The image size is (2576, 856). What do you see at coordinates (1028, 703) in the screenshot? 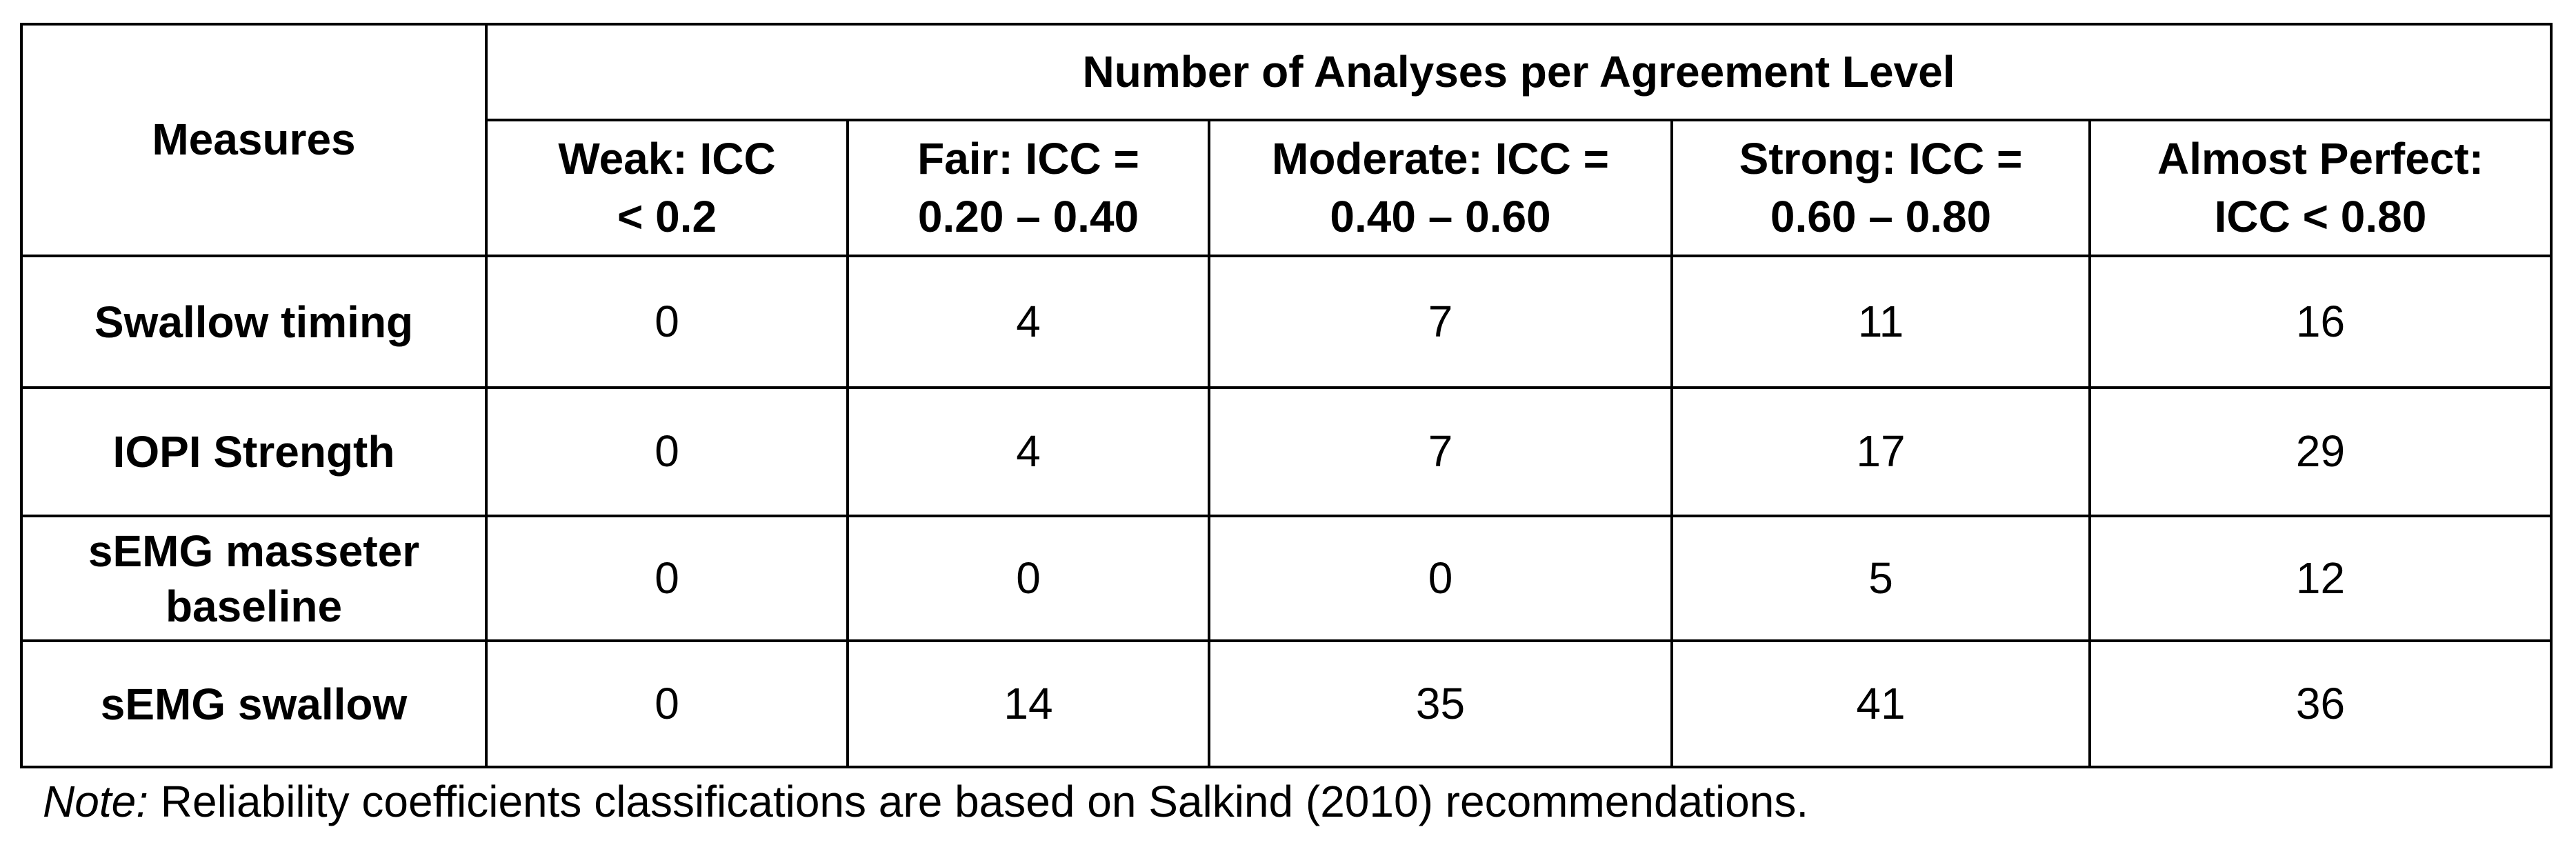
I see `cell-value: 14` at bounding box center [1028, 703].